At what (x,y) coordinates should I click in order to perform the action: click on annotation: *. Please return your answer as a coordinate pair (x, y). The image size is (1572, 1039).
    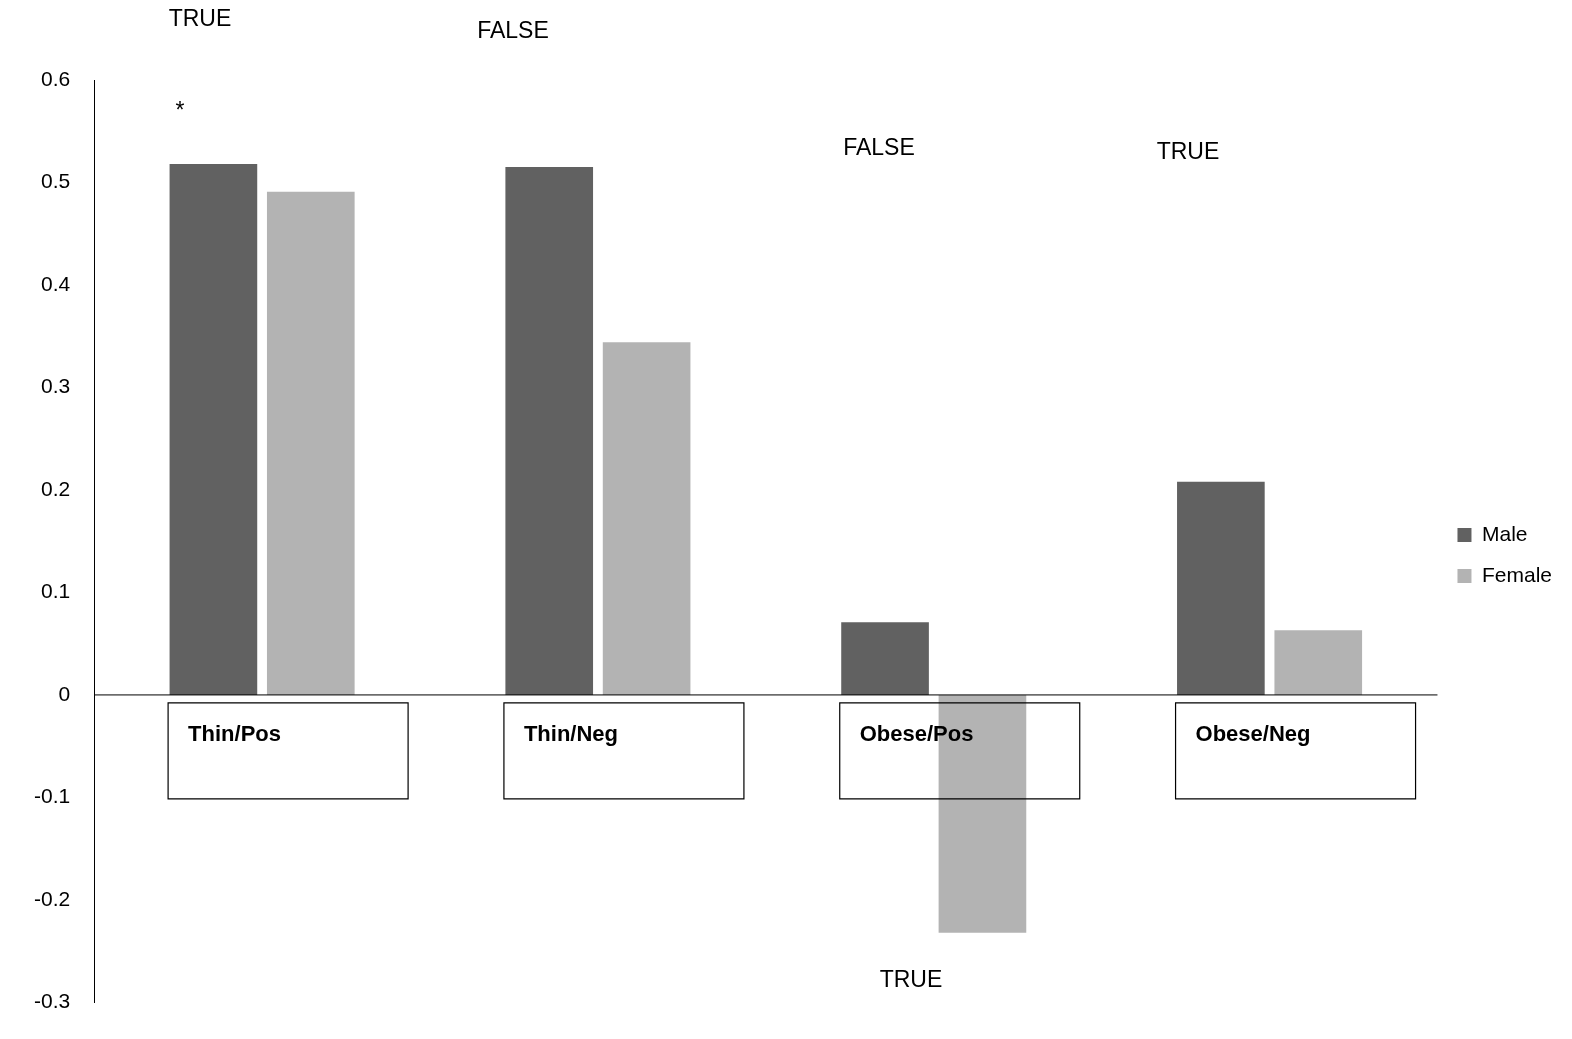
    Looking at the image, I should click on (180, 110).